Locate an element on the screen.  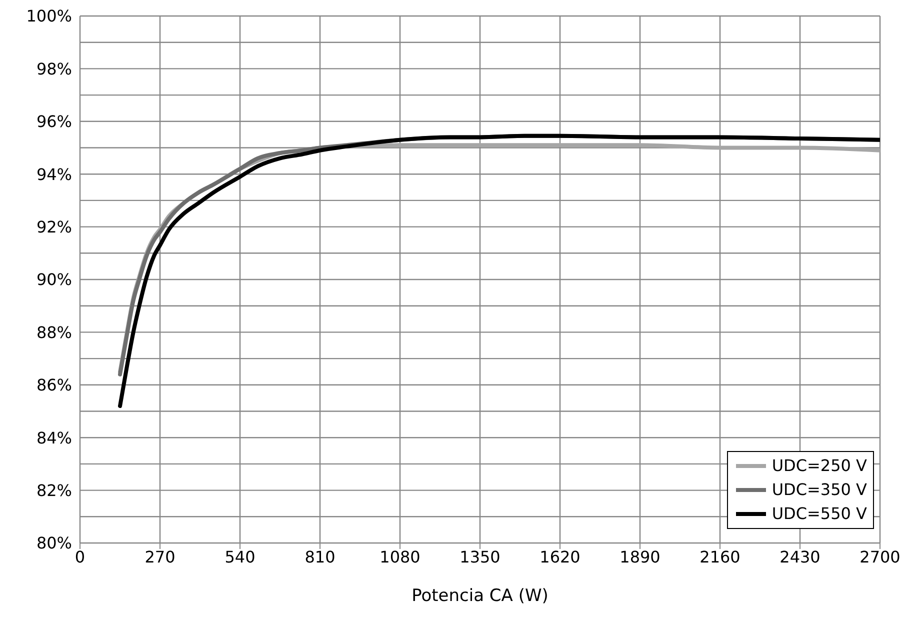
x-tick-label: 540 is located at coordinates (240, 556).